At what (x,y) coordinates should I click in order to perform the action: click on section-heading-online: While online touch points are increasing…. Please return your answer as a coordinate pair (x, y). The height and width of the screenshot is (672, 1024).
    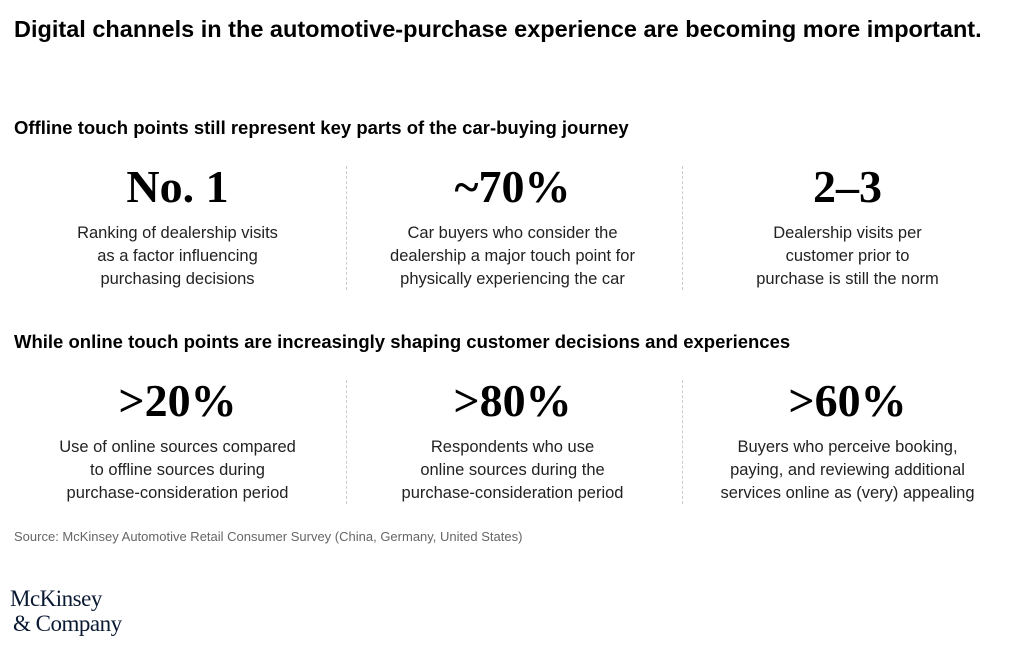
    Looking at the image, I should click on (402, 341).